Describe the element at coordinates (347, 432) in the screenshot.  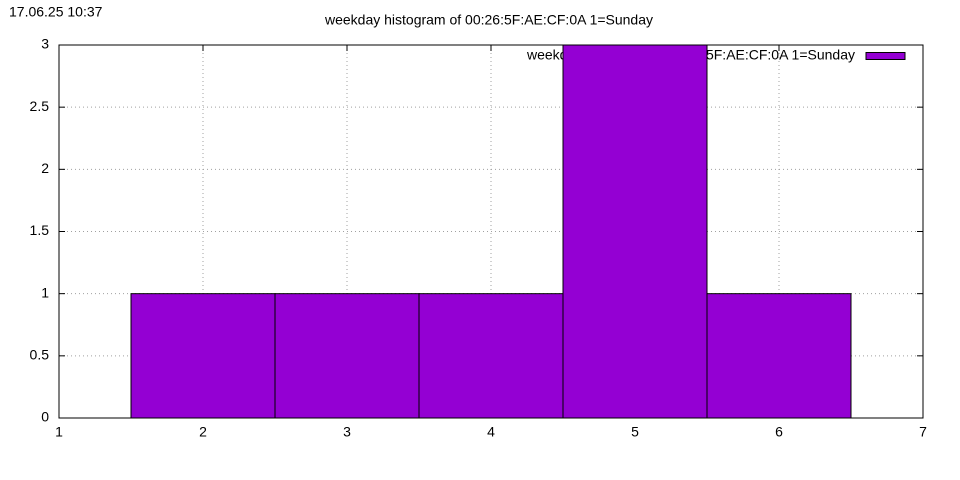
I see `x-tick-label: 3` at that location.